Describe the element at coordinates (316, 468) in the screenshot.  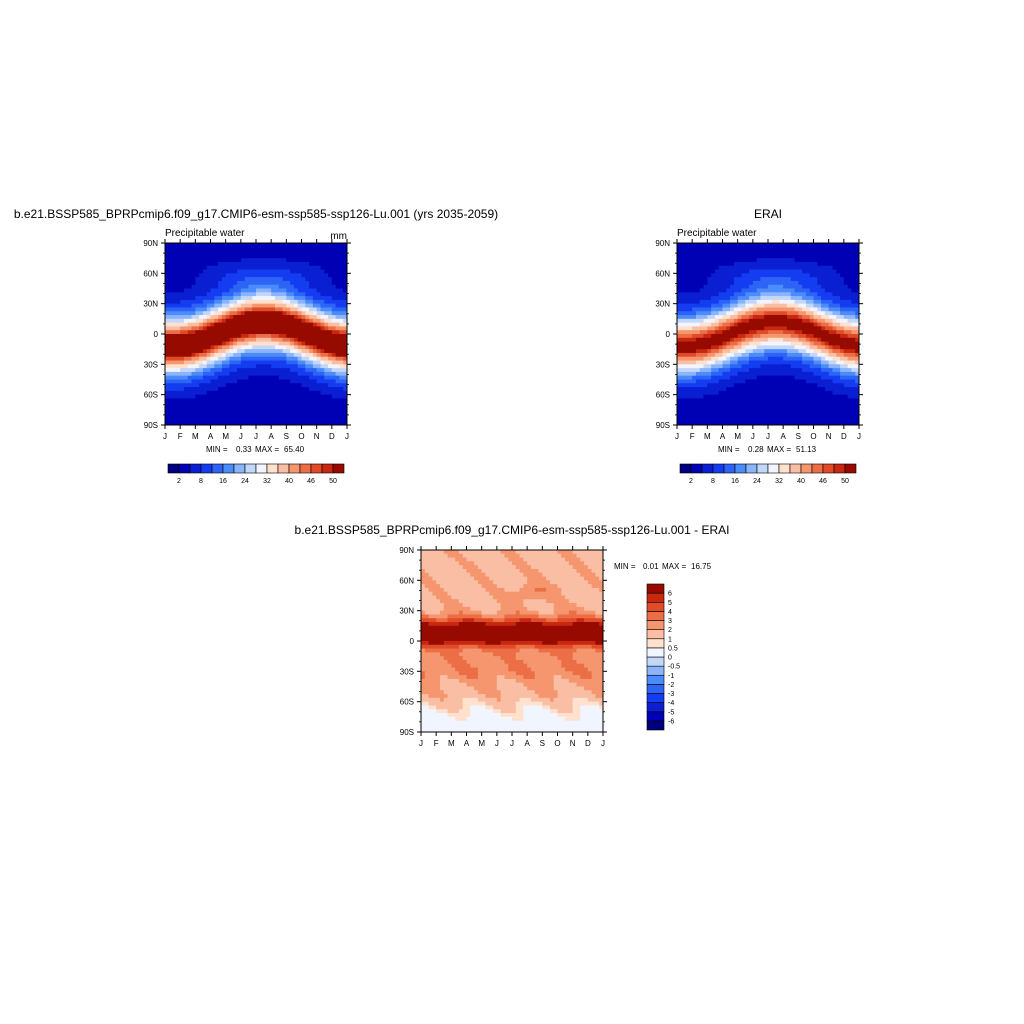
I see `colorbar-box` at that location.